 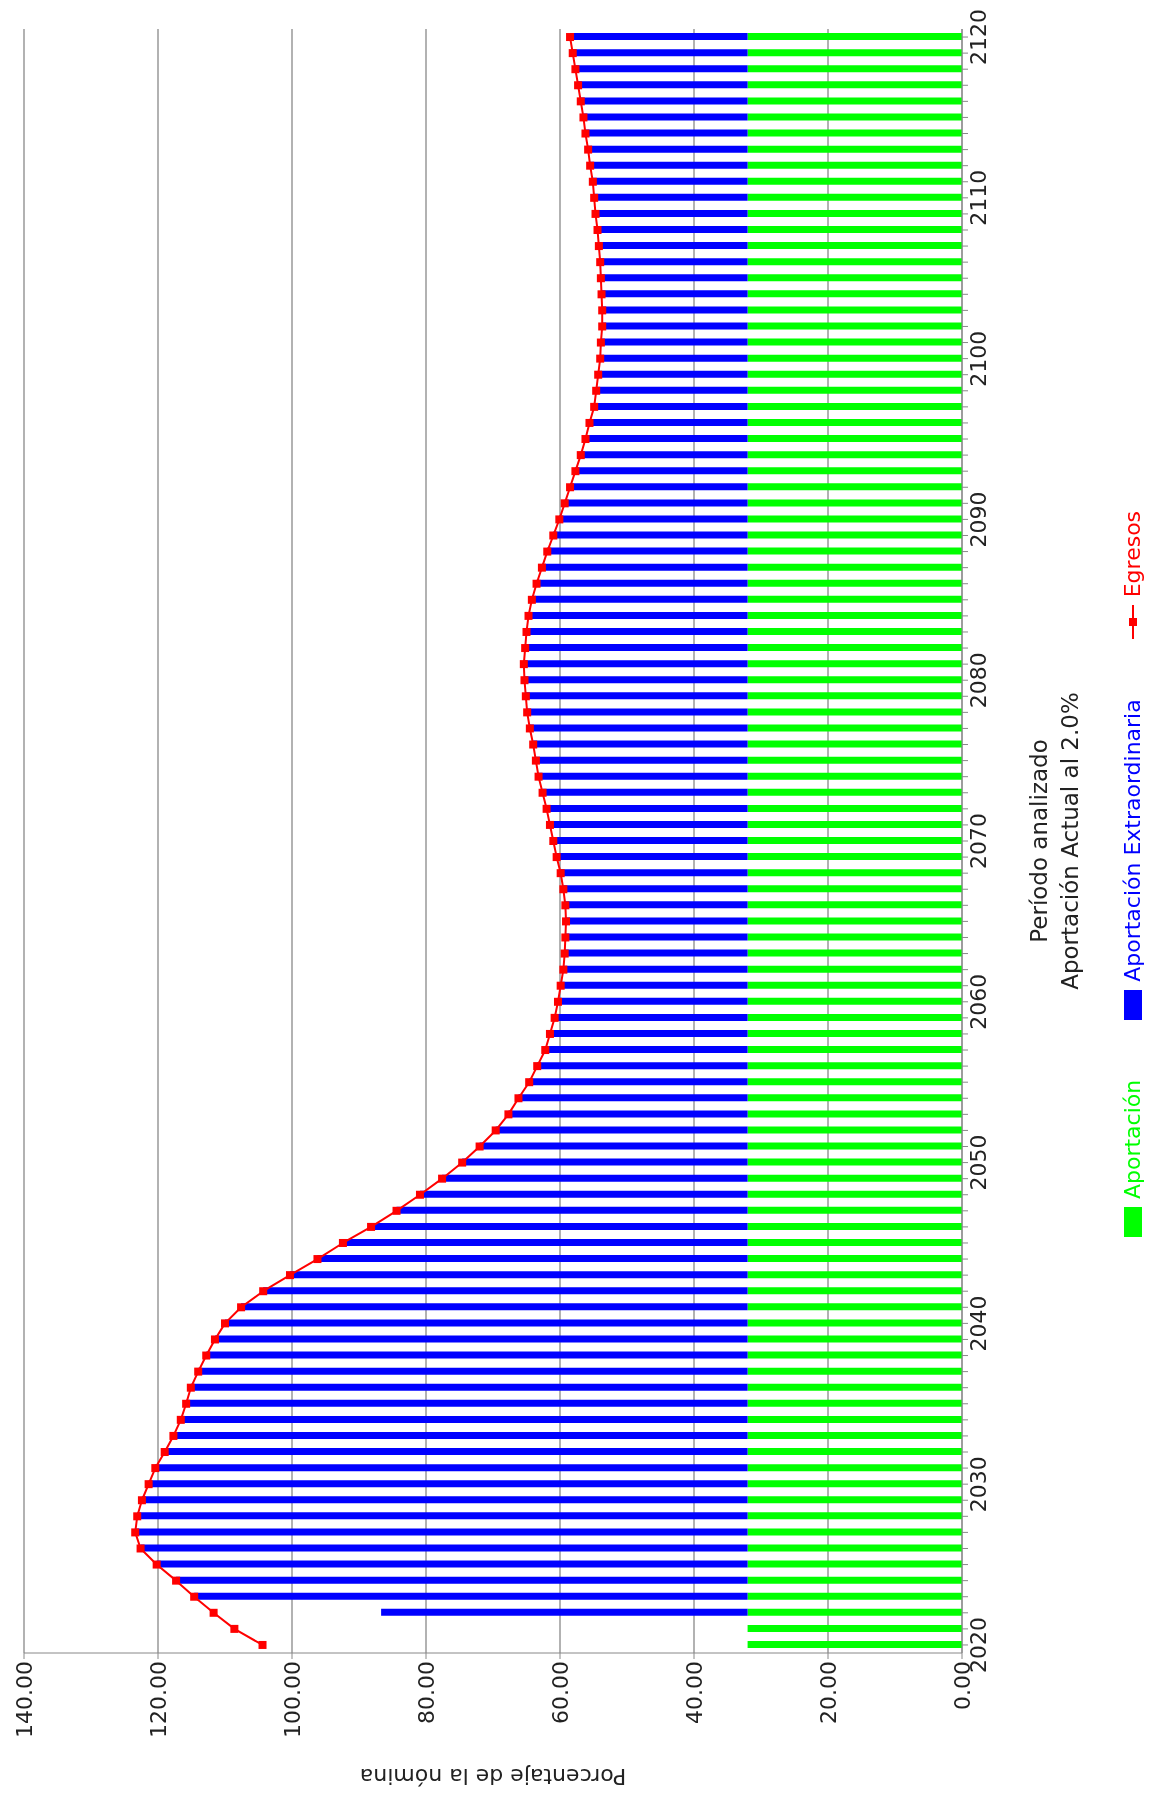 I want to click on x-axis-title: Porcentaje de la nómina, so click(x=493, y=1776).